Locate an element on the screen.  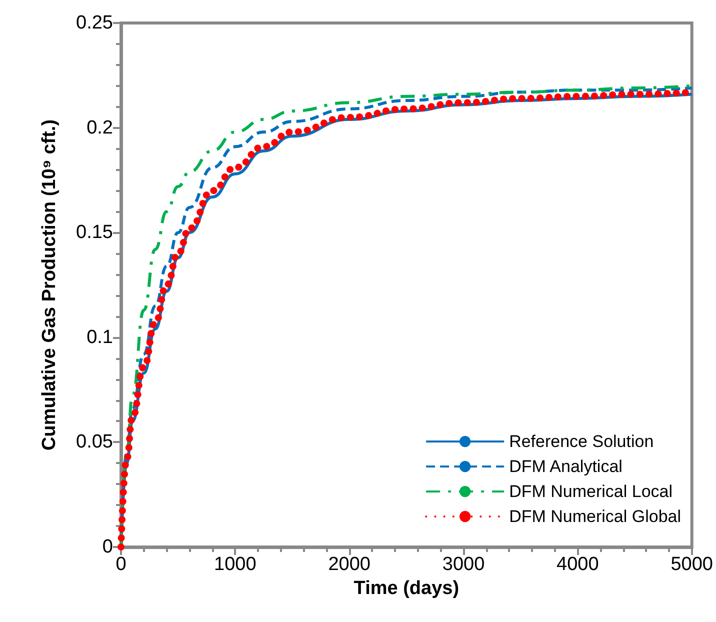
x-tick-label: 4000 is located at coordinates (577, 564).